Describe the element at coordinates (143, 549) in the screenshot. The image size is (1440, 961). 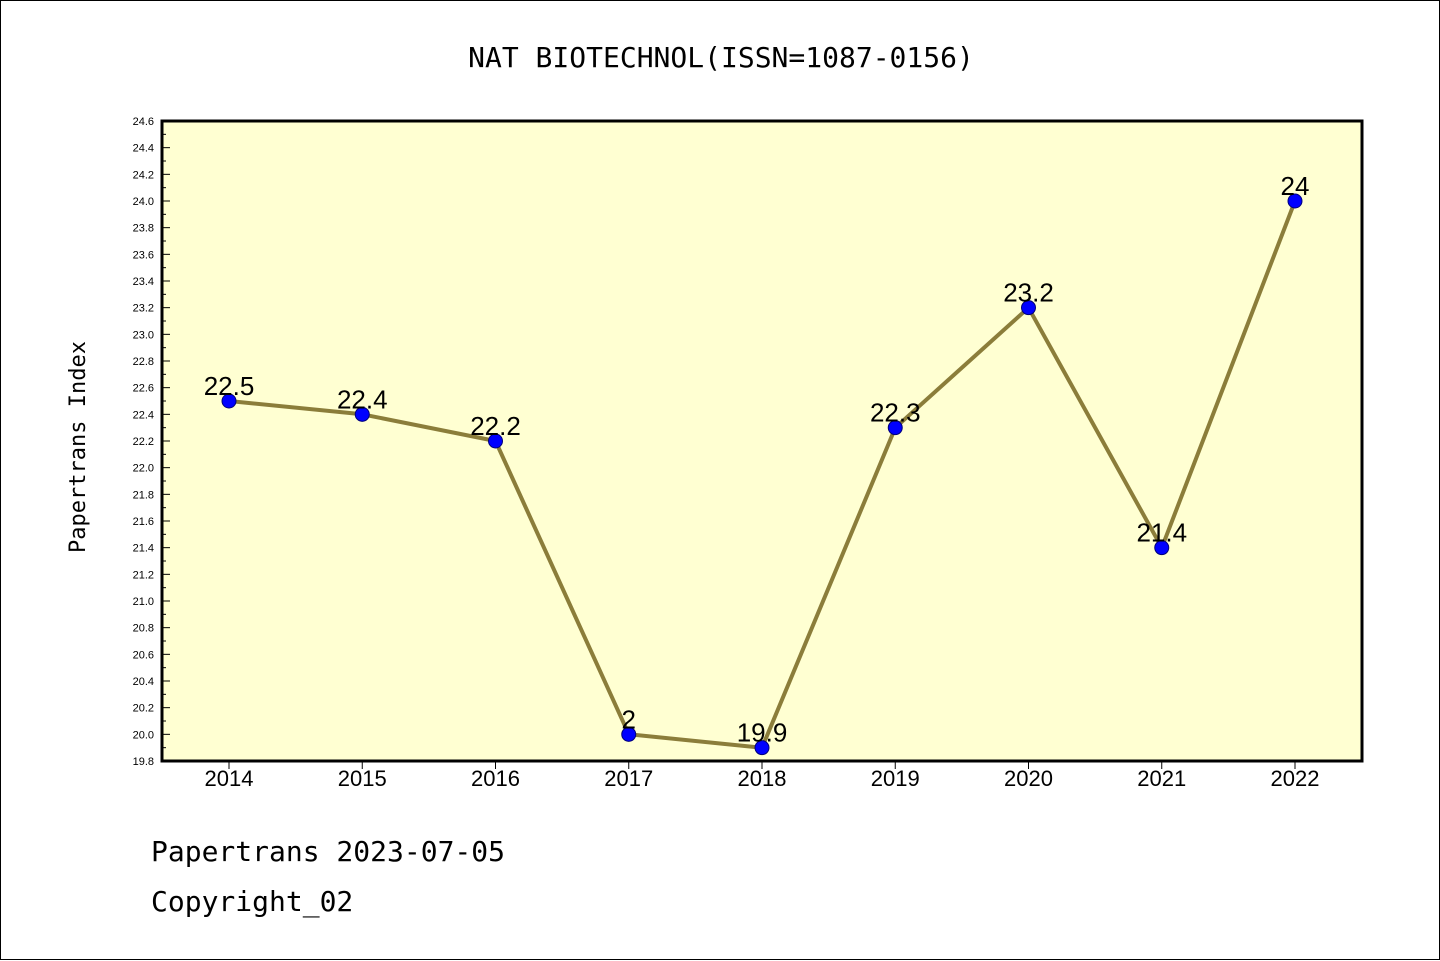
I see `y-tick-label: 21.4` at that location.